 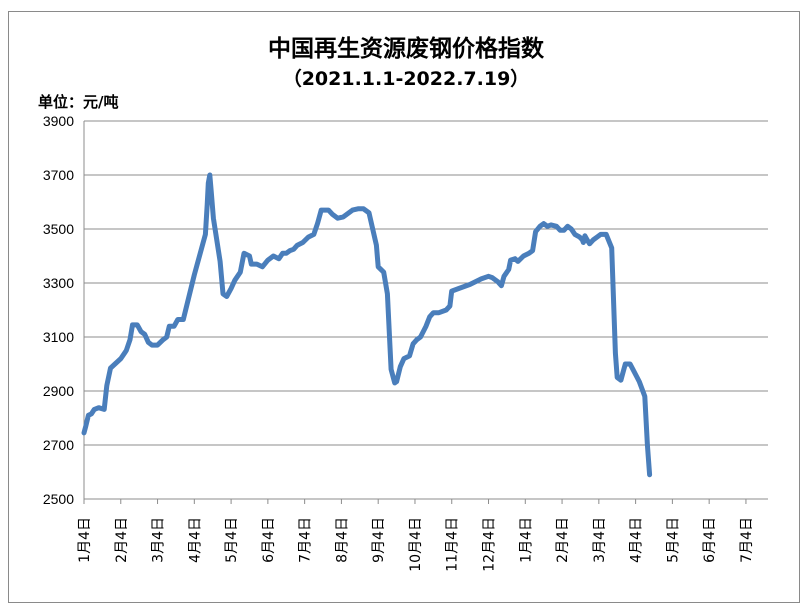 I want to click on y-tick-label: 3300, so click(x=58, y=283).